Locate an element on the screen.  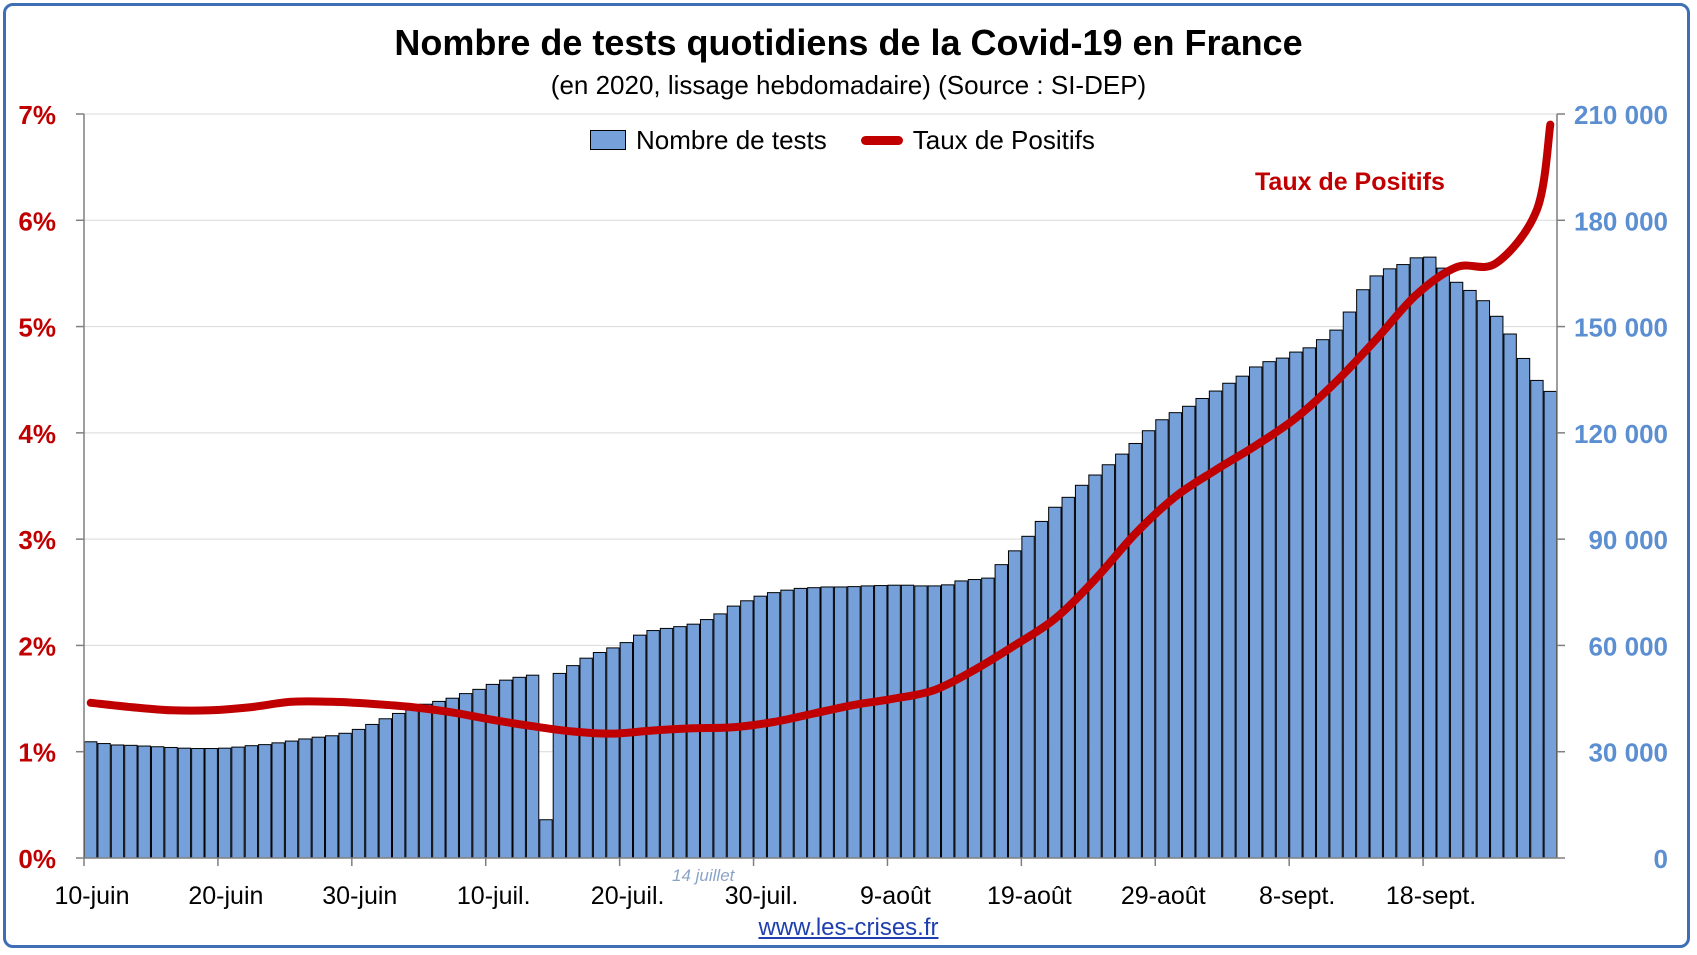
x-tick-label: 10-juin is located at coordinates (91, 896).